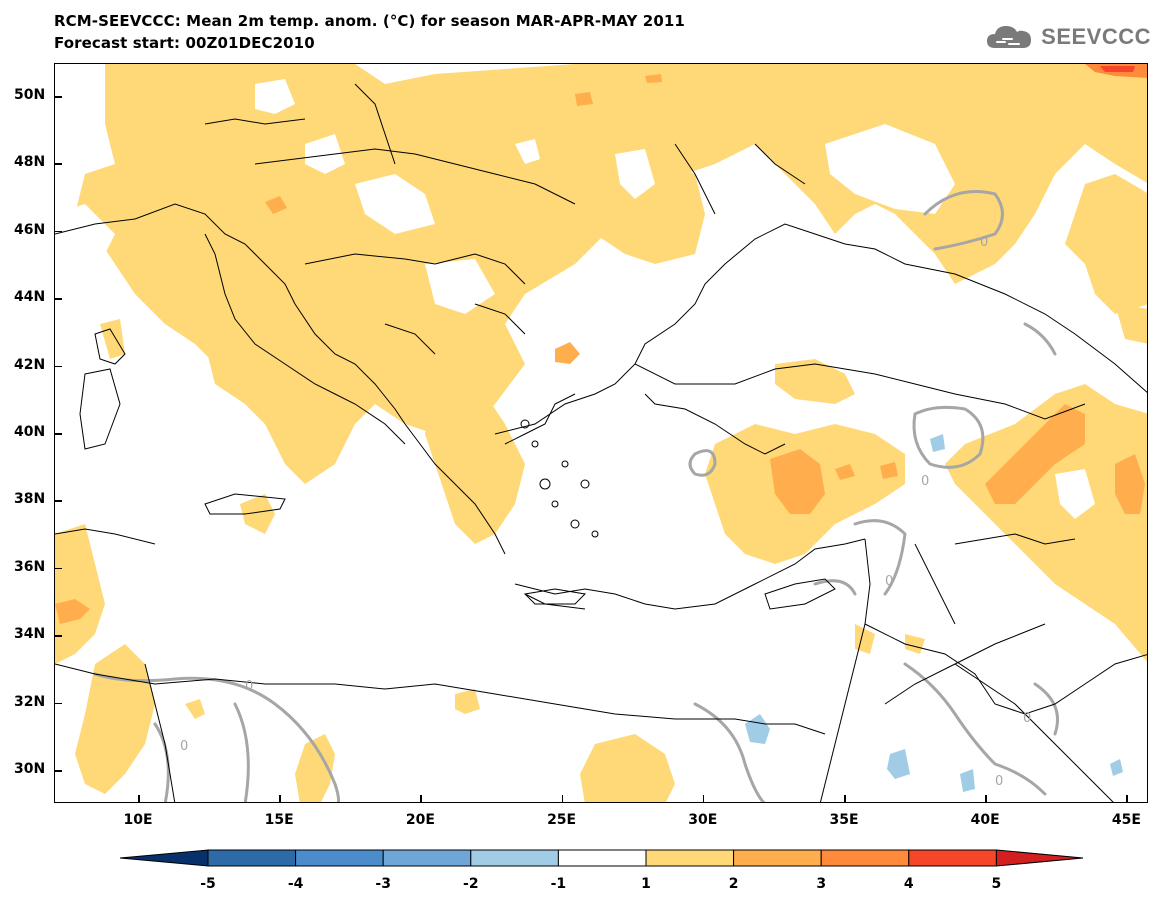 The image size is (1165, 907). What do you see at coordinates (30, 229) in the screenshot?
I see `latitude-label: 46N` at bounding box center [30, 229].